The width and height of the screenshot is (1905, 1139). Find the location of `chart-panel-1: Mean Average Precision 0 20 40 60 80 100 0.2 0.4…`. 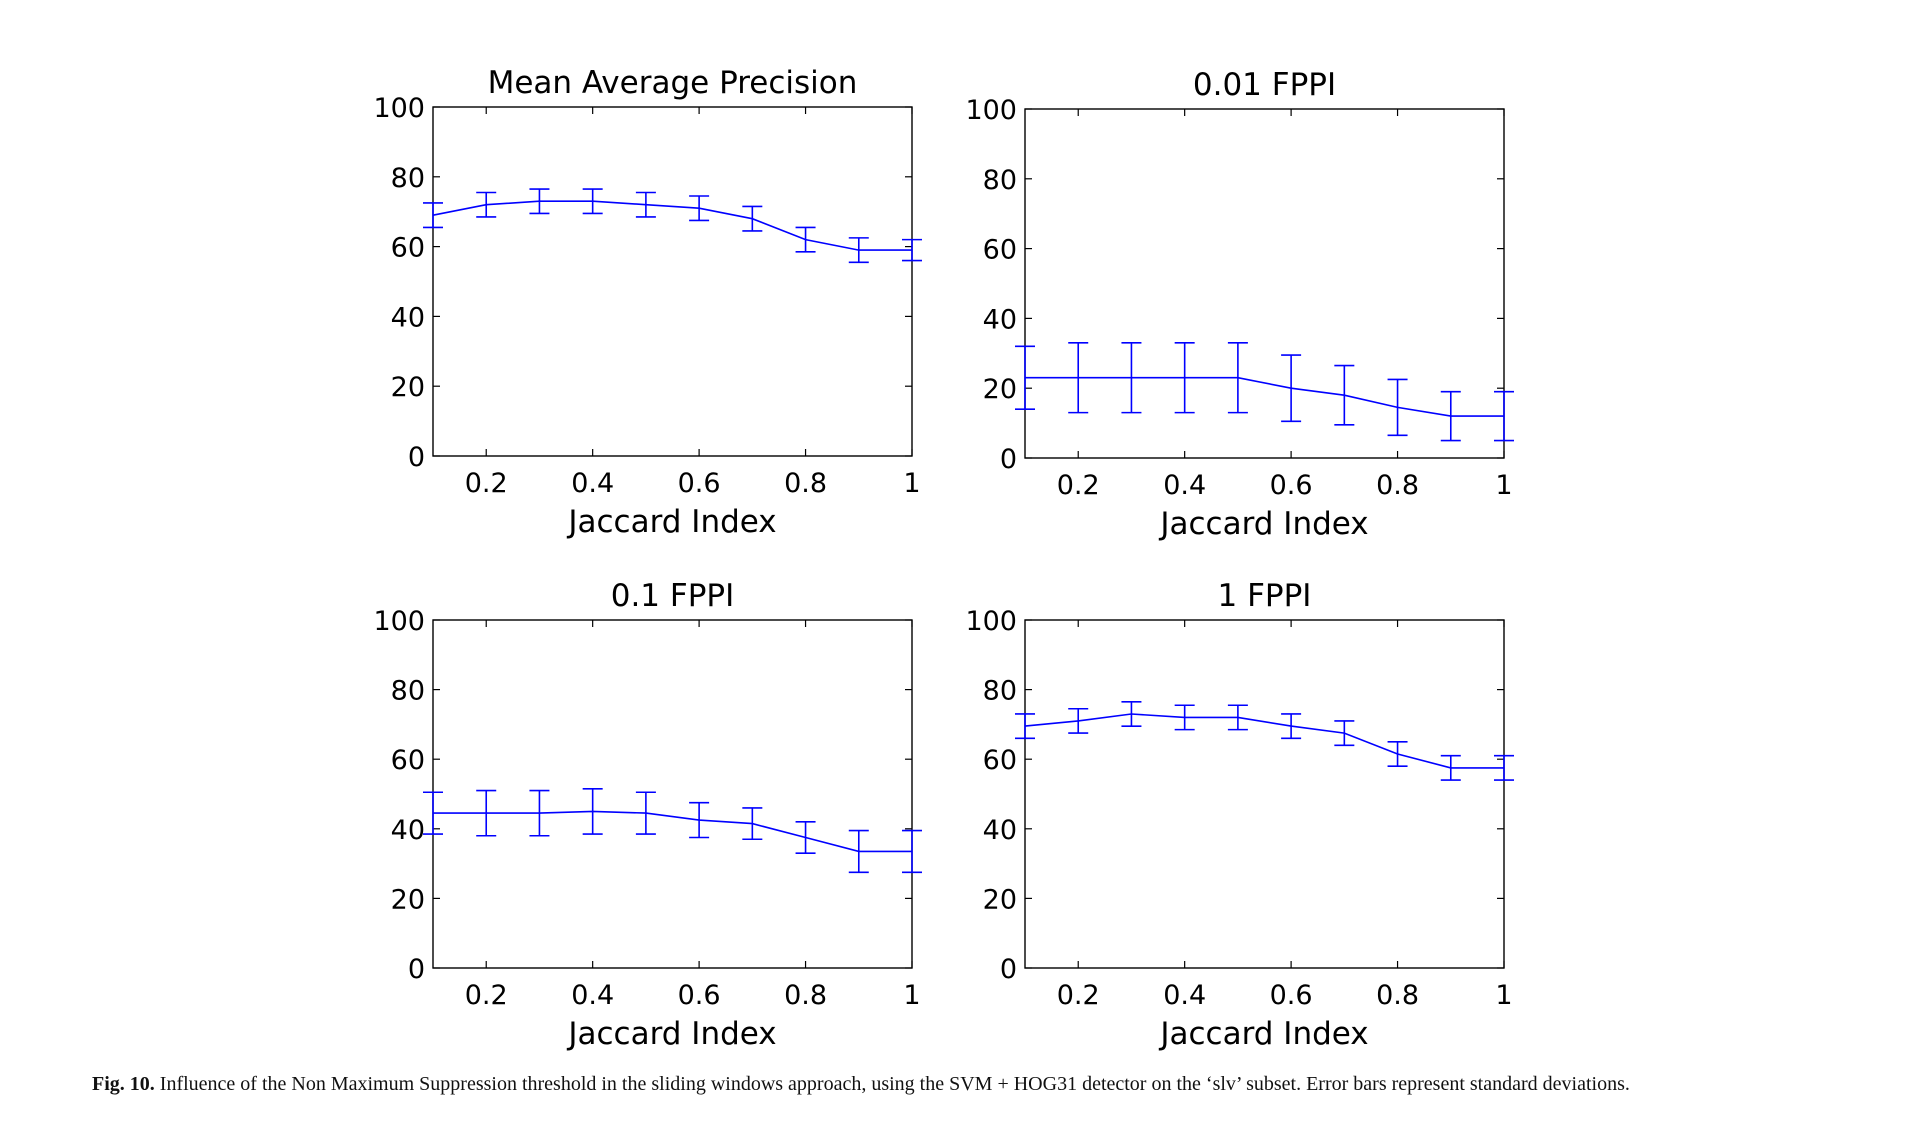

chart-panel-1: Mean Average Precision 0 20 40 60 80 100 0.2 0.4… is located at coordinates (647, 302).